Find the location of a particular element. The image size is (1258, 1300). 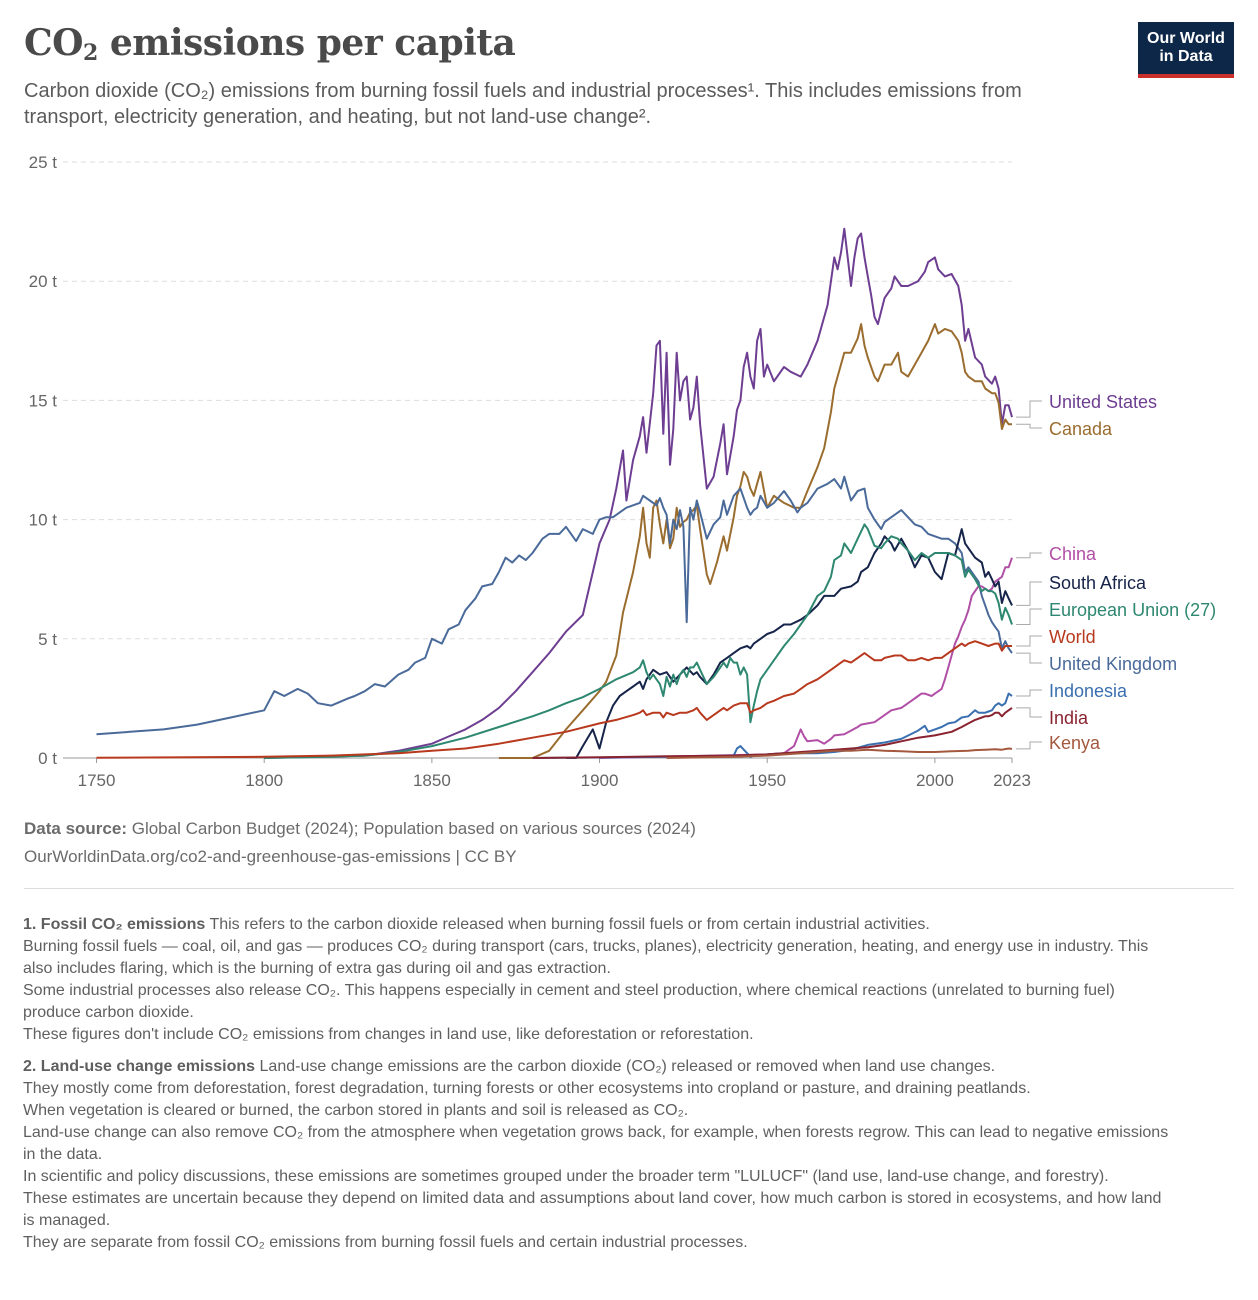

y-tick-label: 15 t is located at coordinates (43, 400).